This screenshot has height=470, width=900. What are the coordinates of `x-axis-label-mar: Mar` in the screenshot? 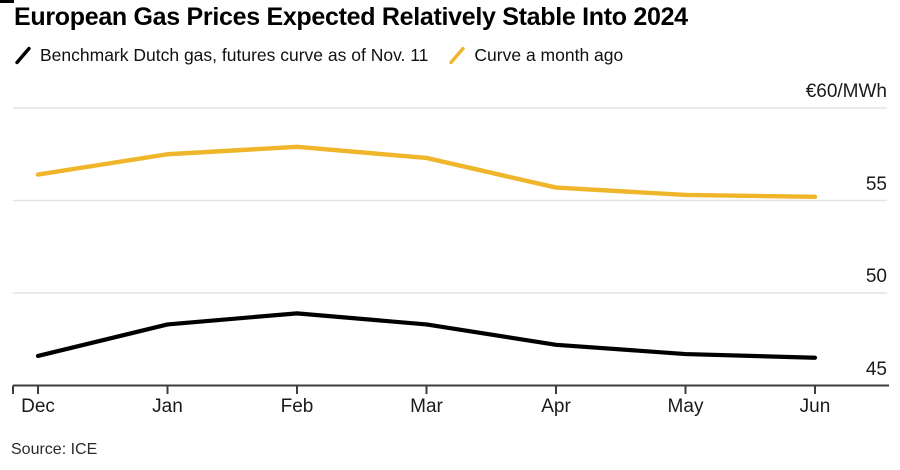 It's located at (426, 406).